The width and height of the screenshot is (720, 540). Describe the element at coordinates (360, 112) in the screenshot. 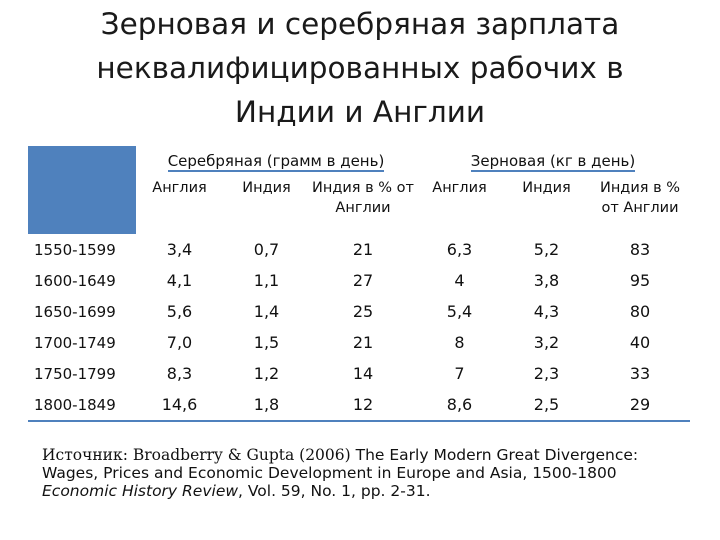

I see `title-line-3: Индии и Англии` at that location.